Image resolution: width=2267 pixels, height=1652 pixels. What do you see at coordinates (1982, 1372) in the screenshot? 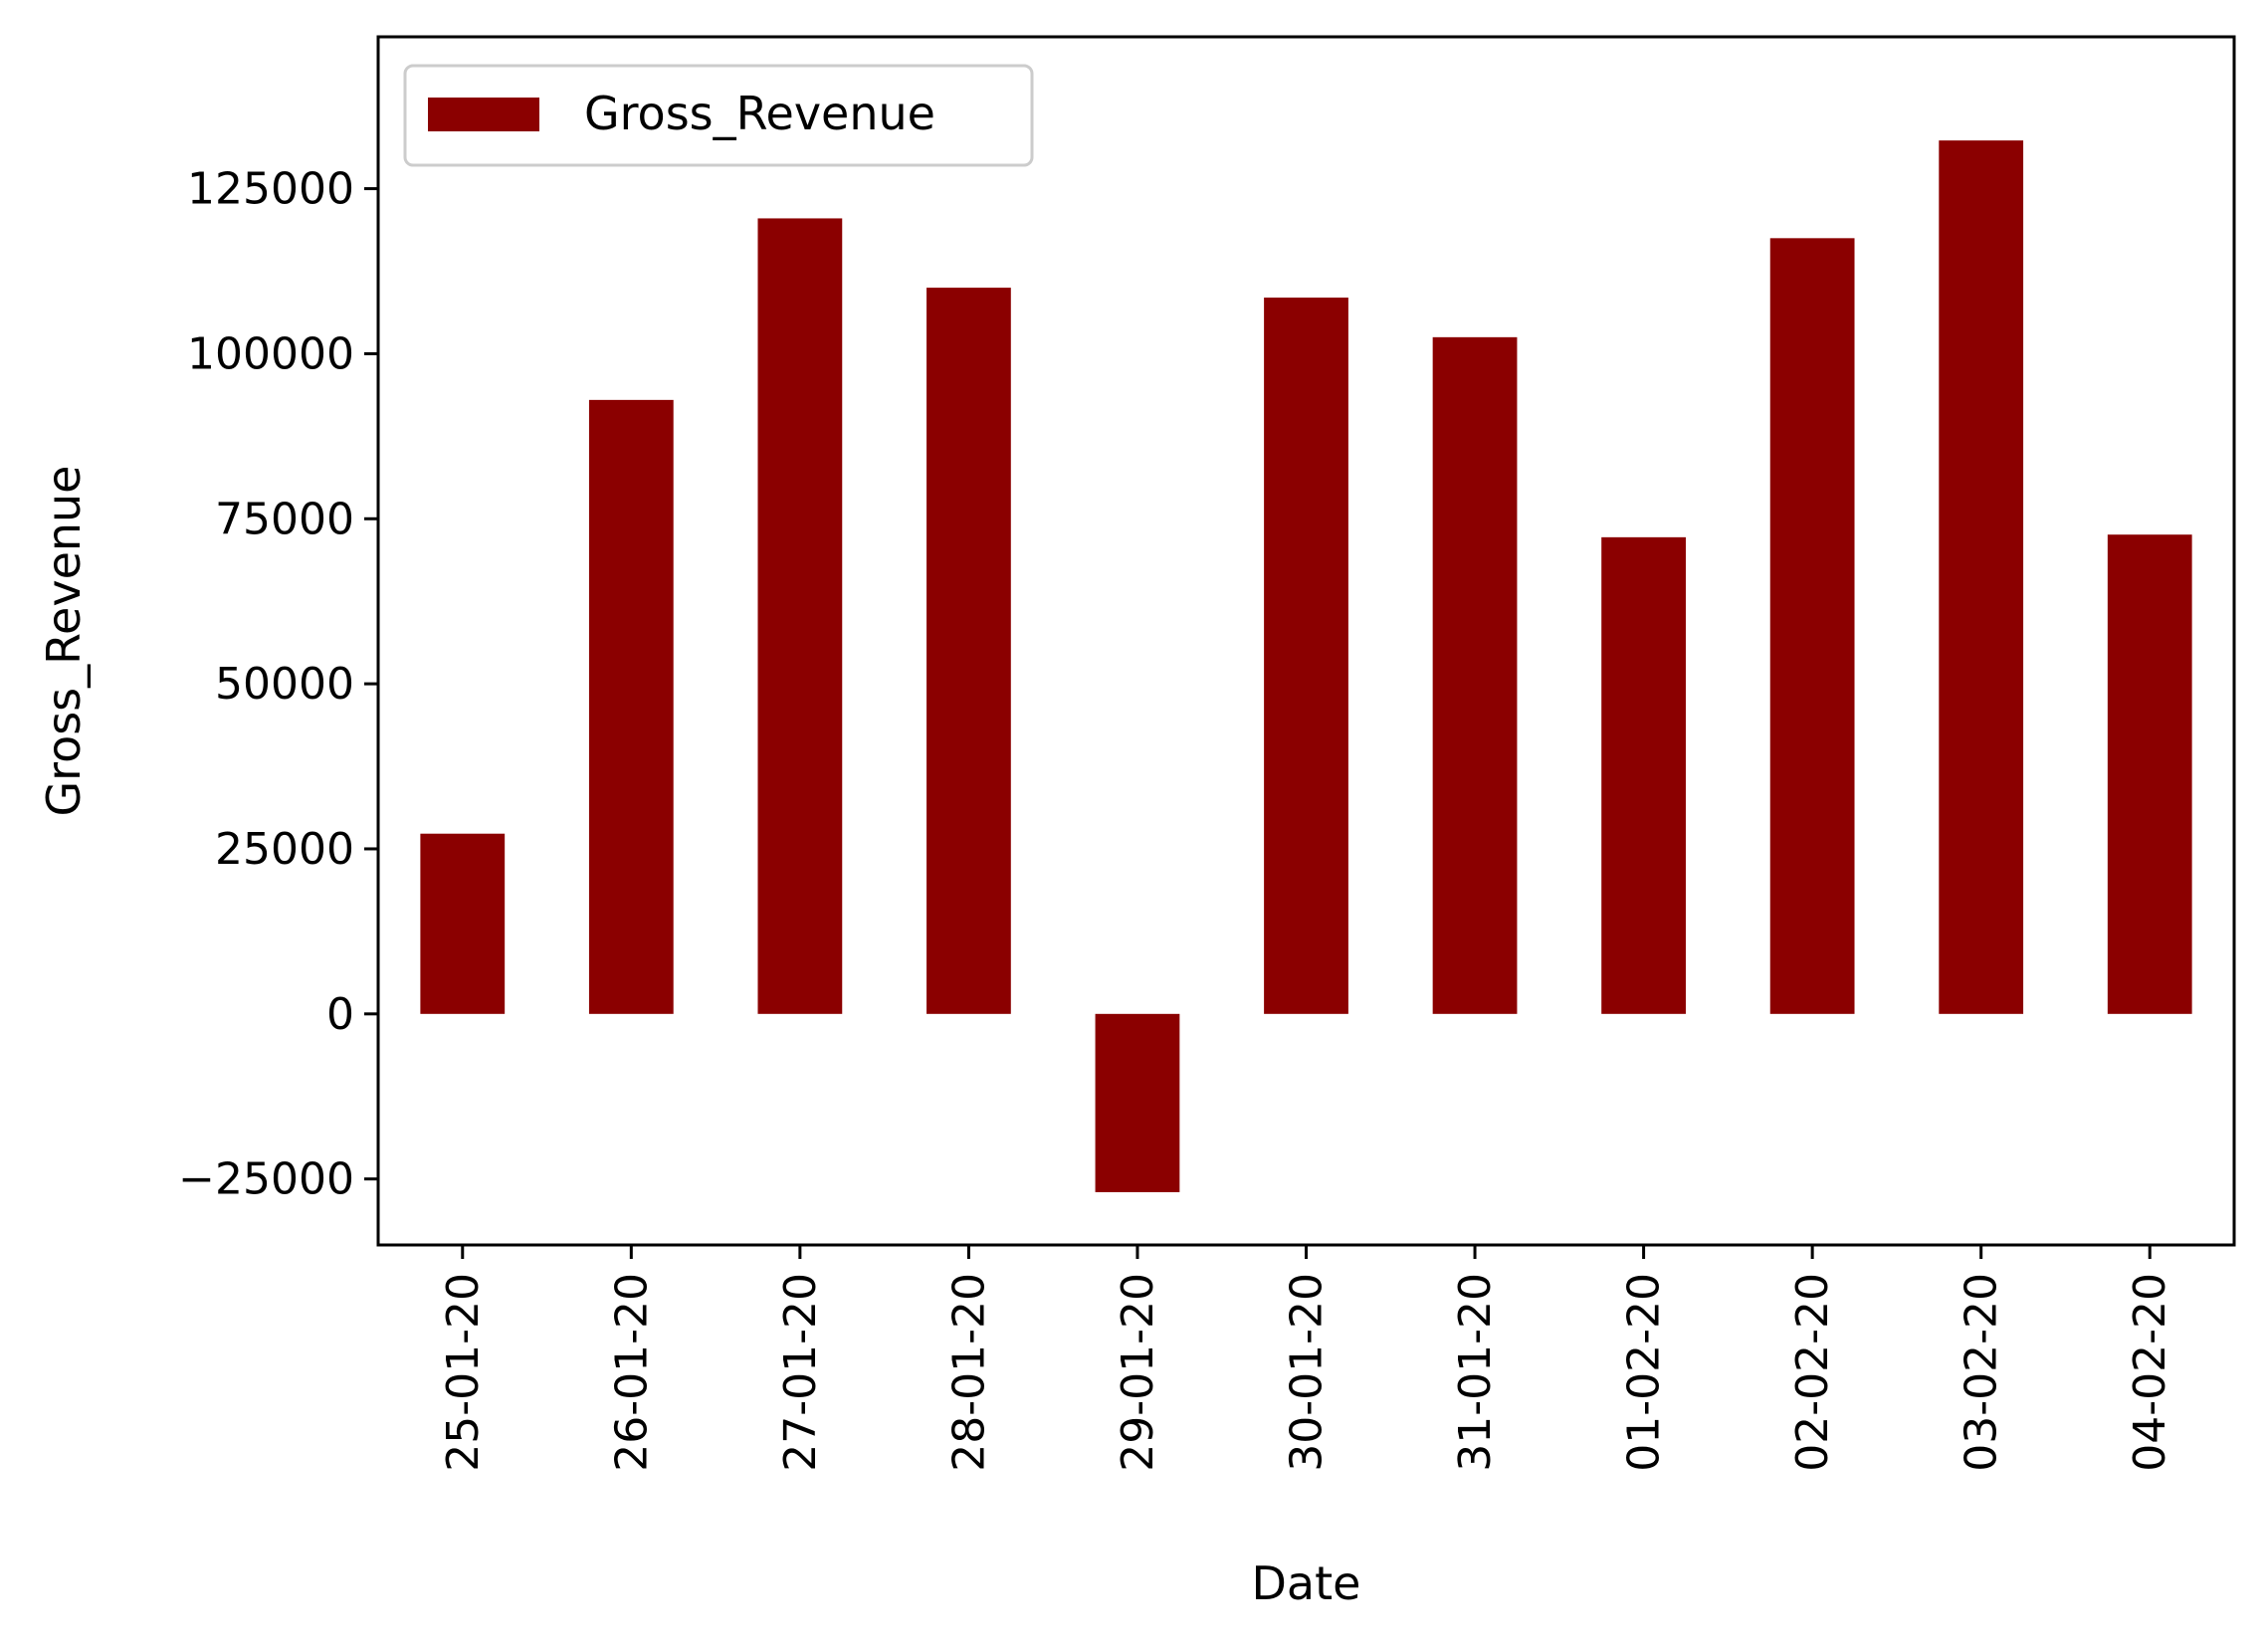
I see `x-tick-label: 03-02-20` at bounding box center [1982, 1372].